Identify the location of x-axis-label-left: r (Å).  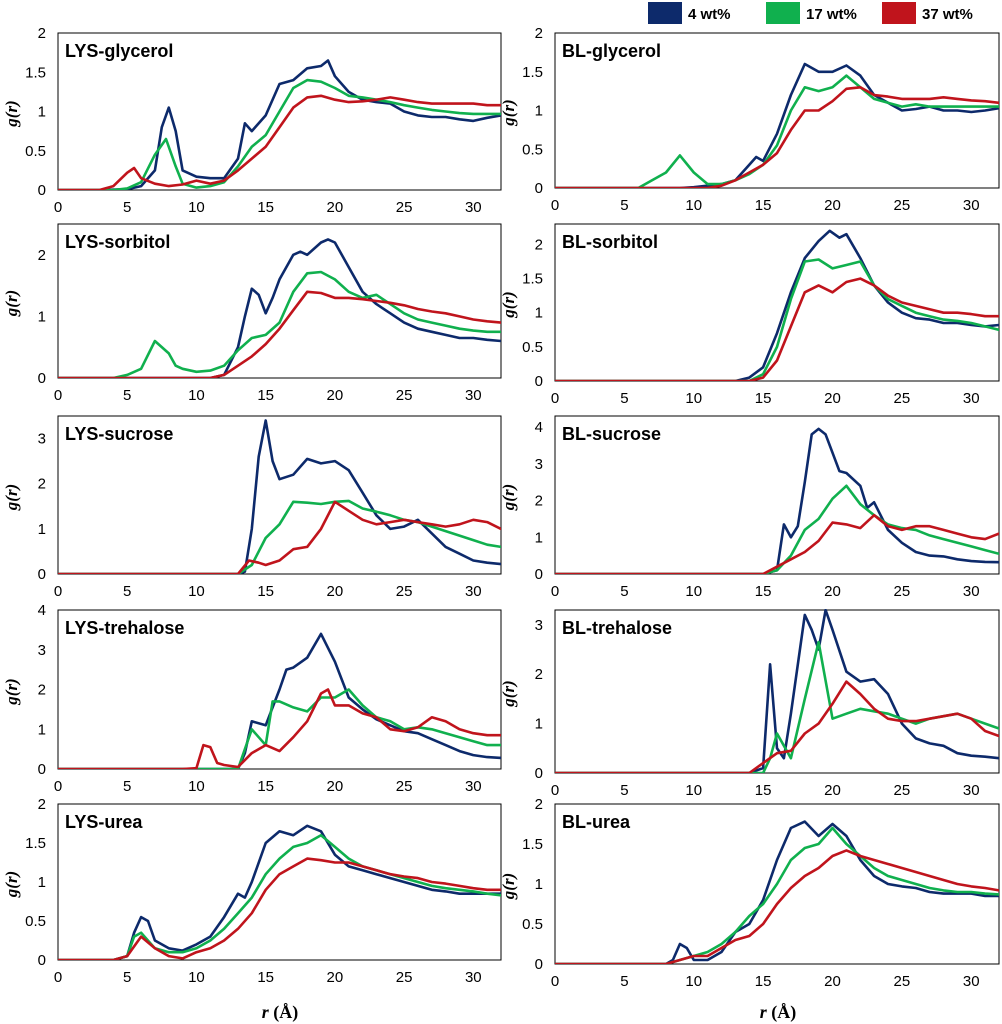
(280, 1012).